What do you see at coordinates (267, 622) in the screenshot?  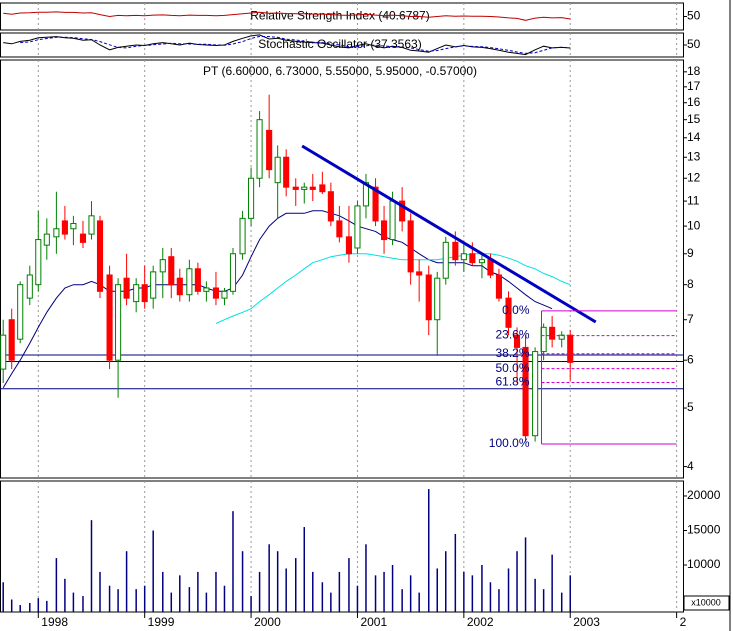 I see `x-tick-label: 2000` at bounding box center [267, 622].